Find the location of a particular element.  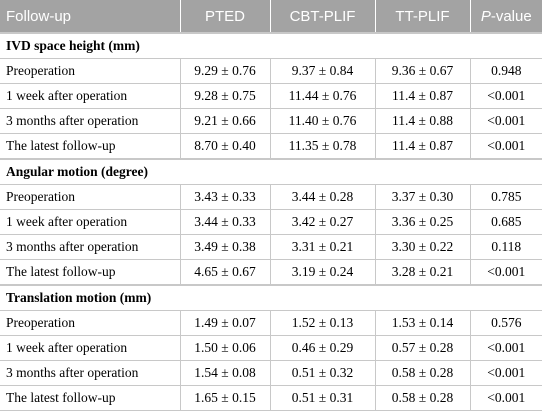

data-cell: 0.785 is located at coordinates (505, 197).